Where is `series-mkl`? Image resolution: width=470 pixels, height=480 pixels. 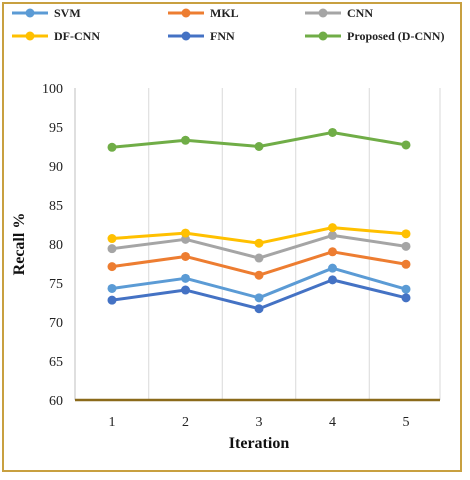
series-mkl is located at coordinates (259, 263).